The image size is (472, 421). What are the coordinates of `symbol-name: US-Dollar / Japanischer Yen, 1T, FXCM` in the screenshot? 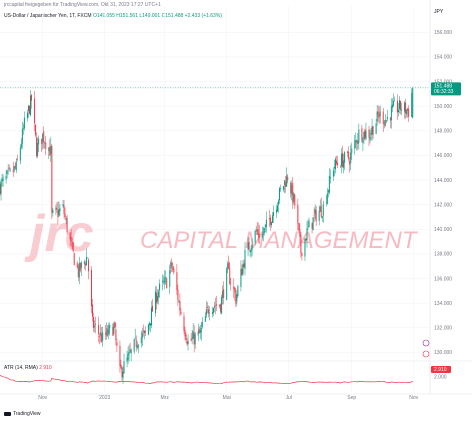 It's located at (48, 16).